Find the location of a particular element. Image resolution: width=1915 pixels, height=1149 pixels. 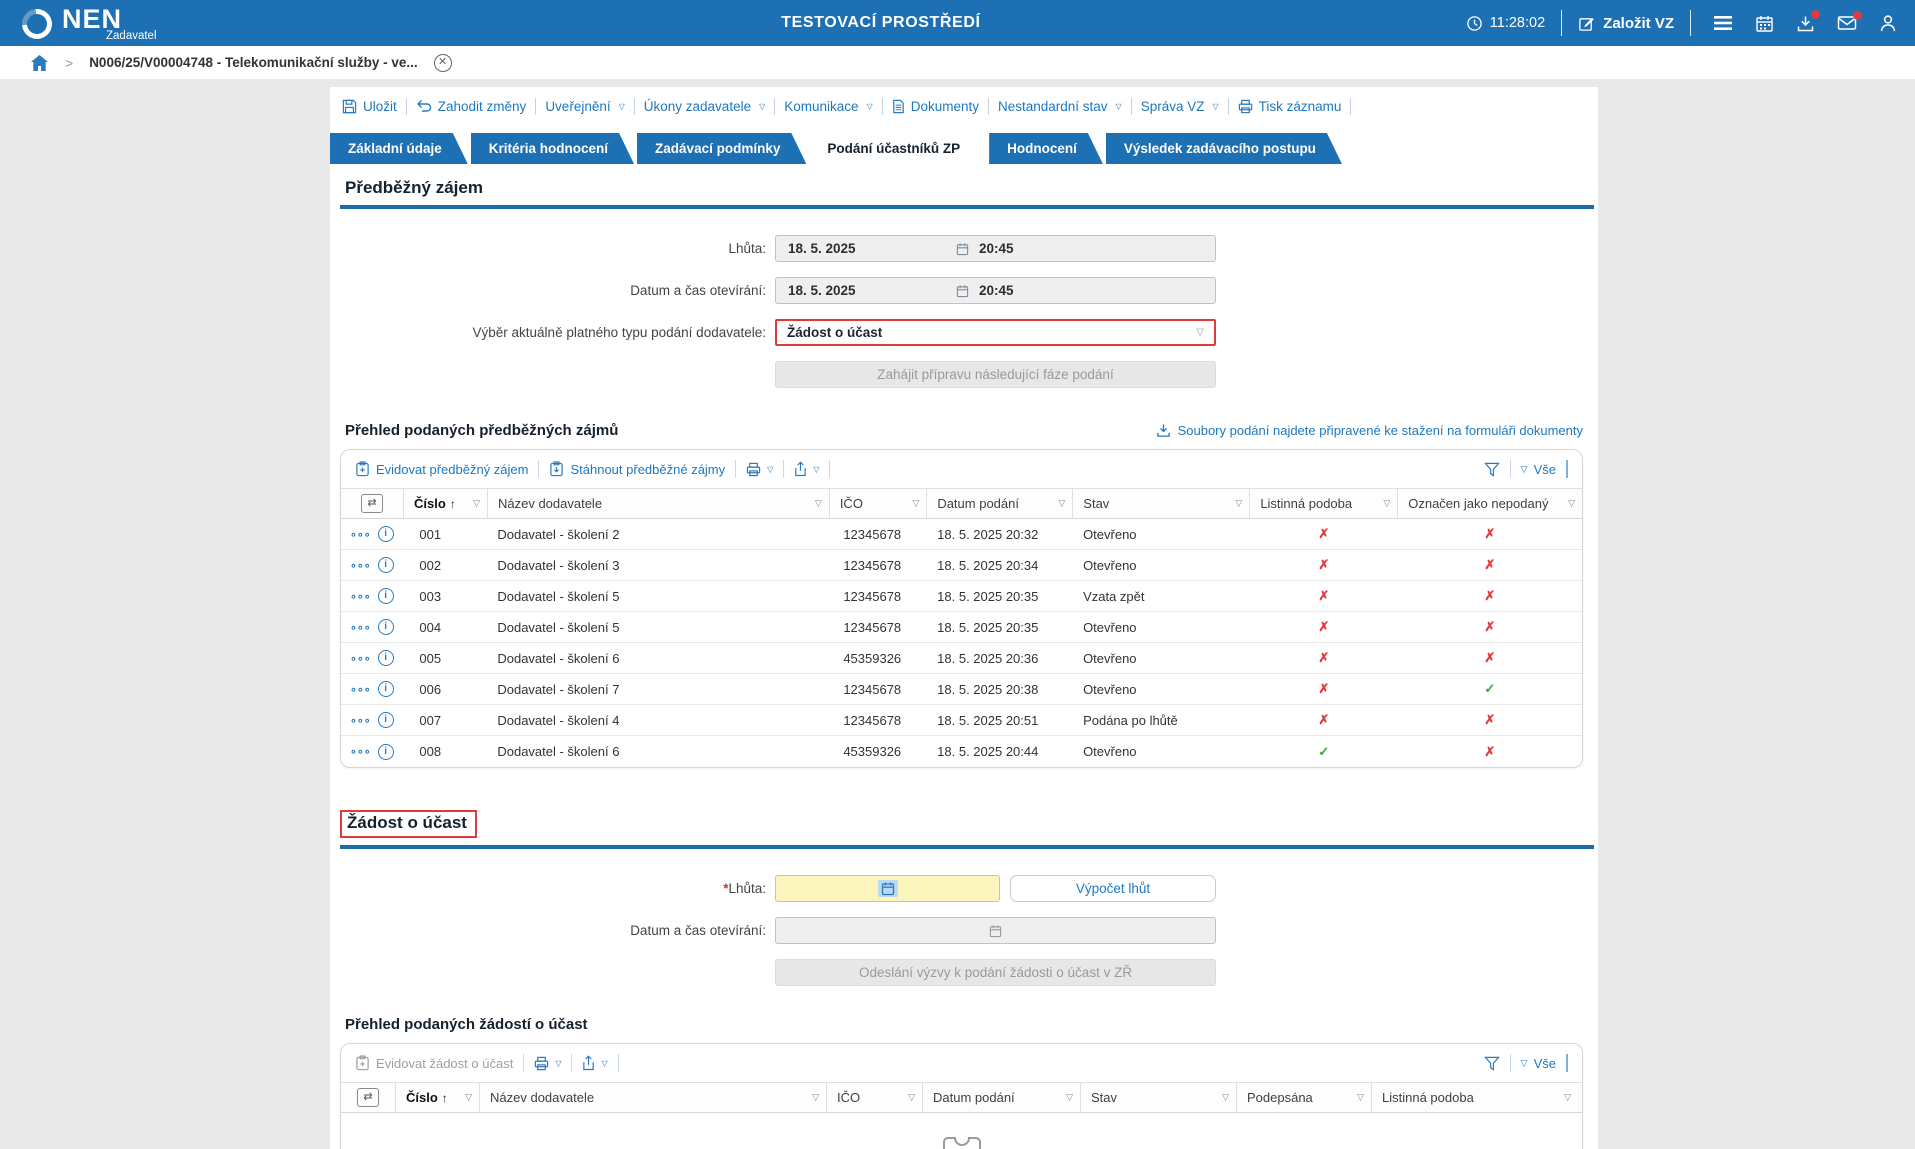

column-header: Označen jako nepodaný ▽ is located at coordinates (1489, 503).